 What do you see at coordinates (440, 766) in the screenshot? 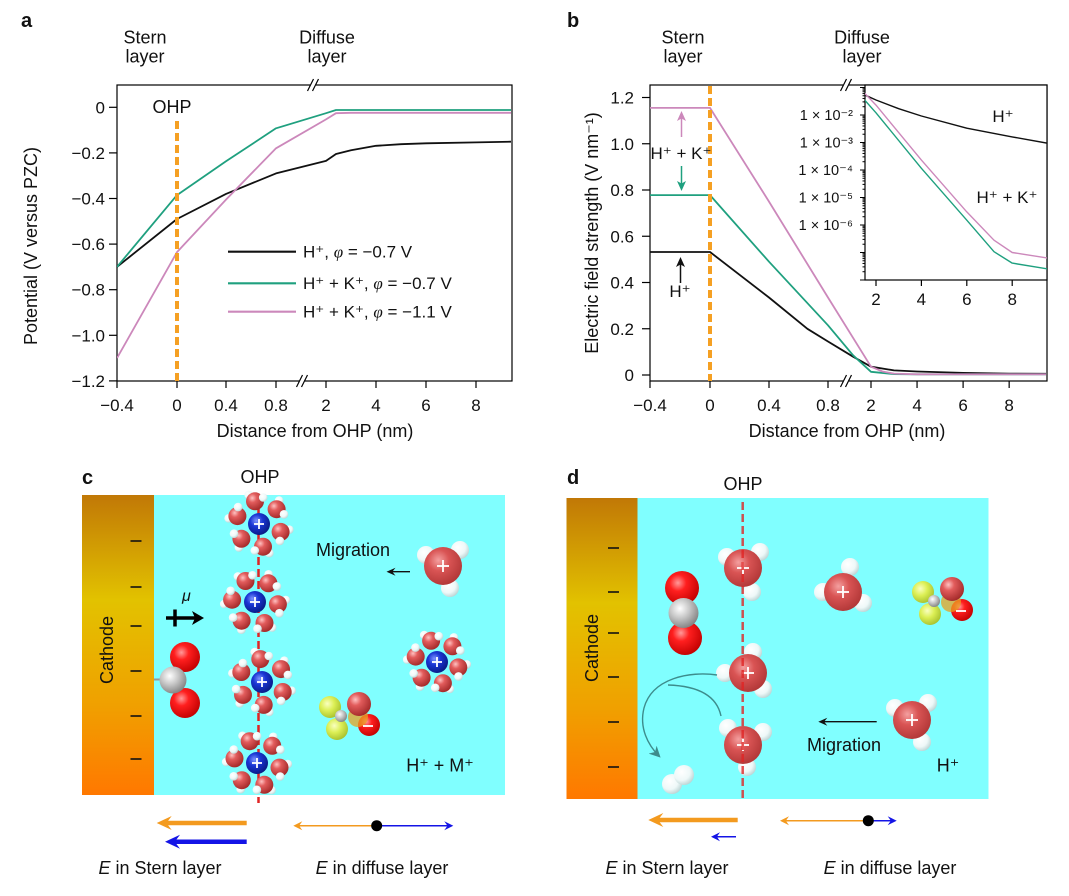
I see `electrolyte-label: H⁺ + M⁺` at bounding box center [440, 766].